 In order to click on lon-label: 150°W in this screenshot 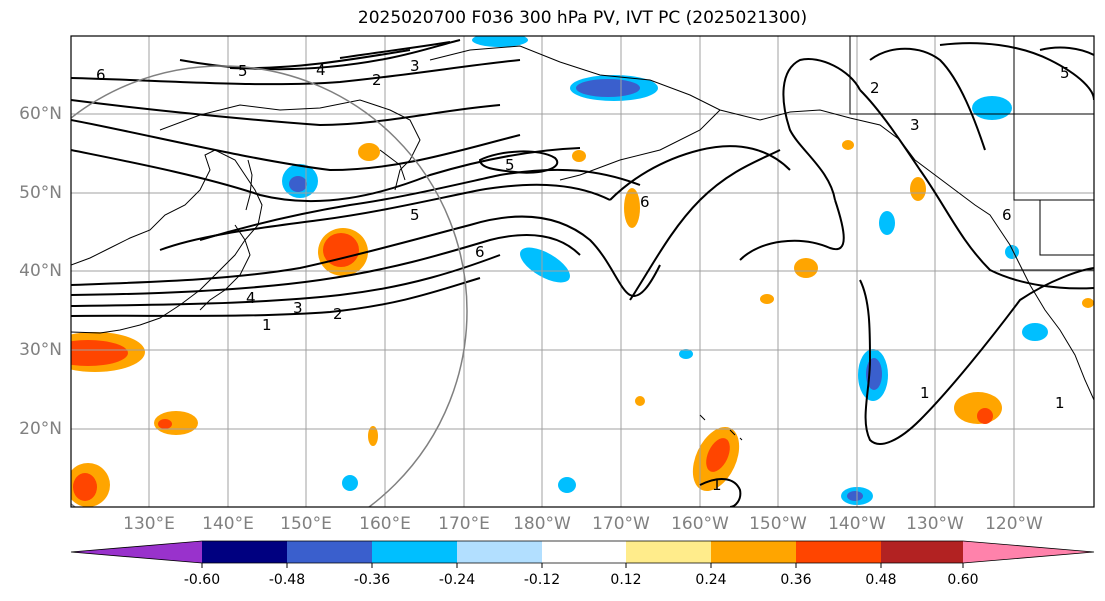, I will do `click(778, 524)`.